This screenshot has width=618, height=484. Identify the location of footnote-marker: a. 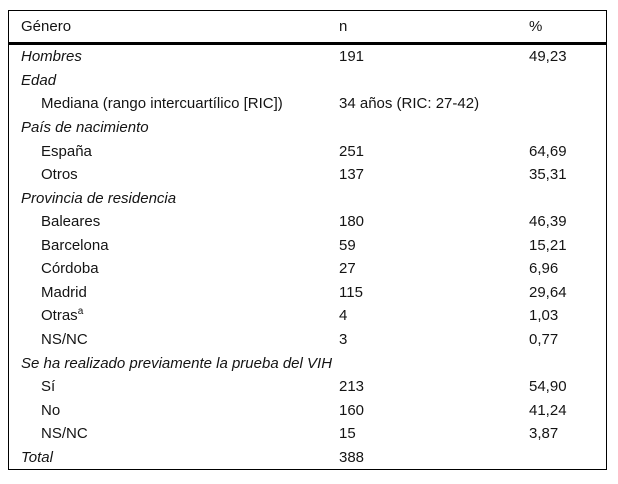
(80, 312).